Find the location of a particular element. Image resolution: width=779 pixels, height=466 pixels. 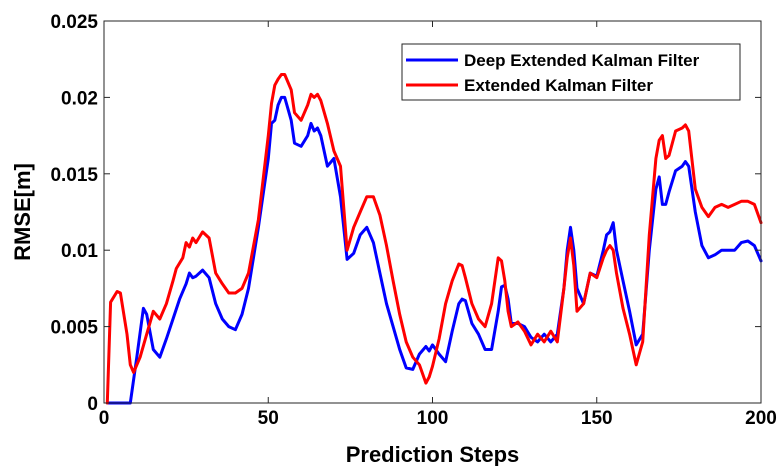

y-tick-label: 0.01 is located at coordinates (79, 251).